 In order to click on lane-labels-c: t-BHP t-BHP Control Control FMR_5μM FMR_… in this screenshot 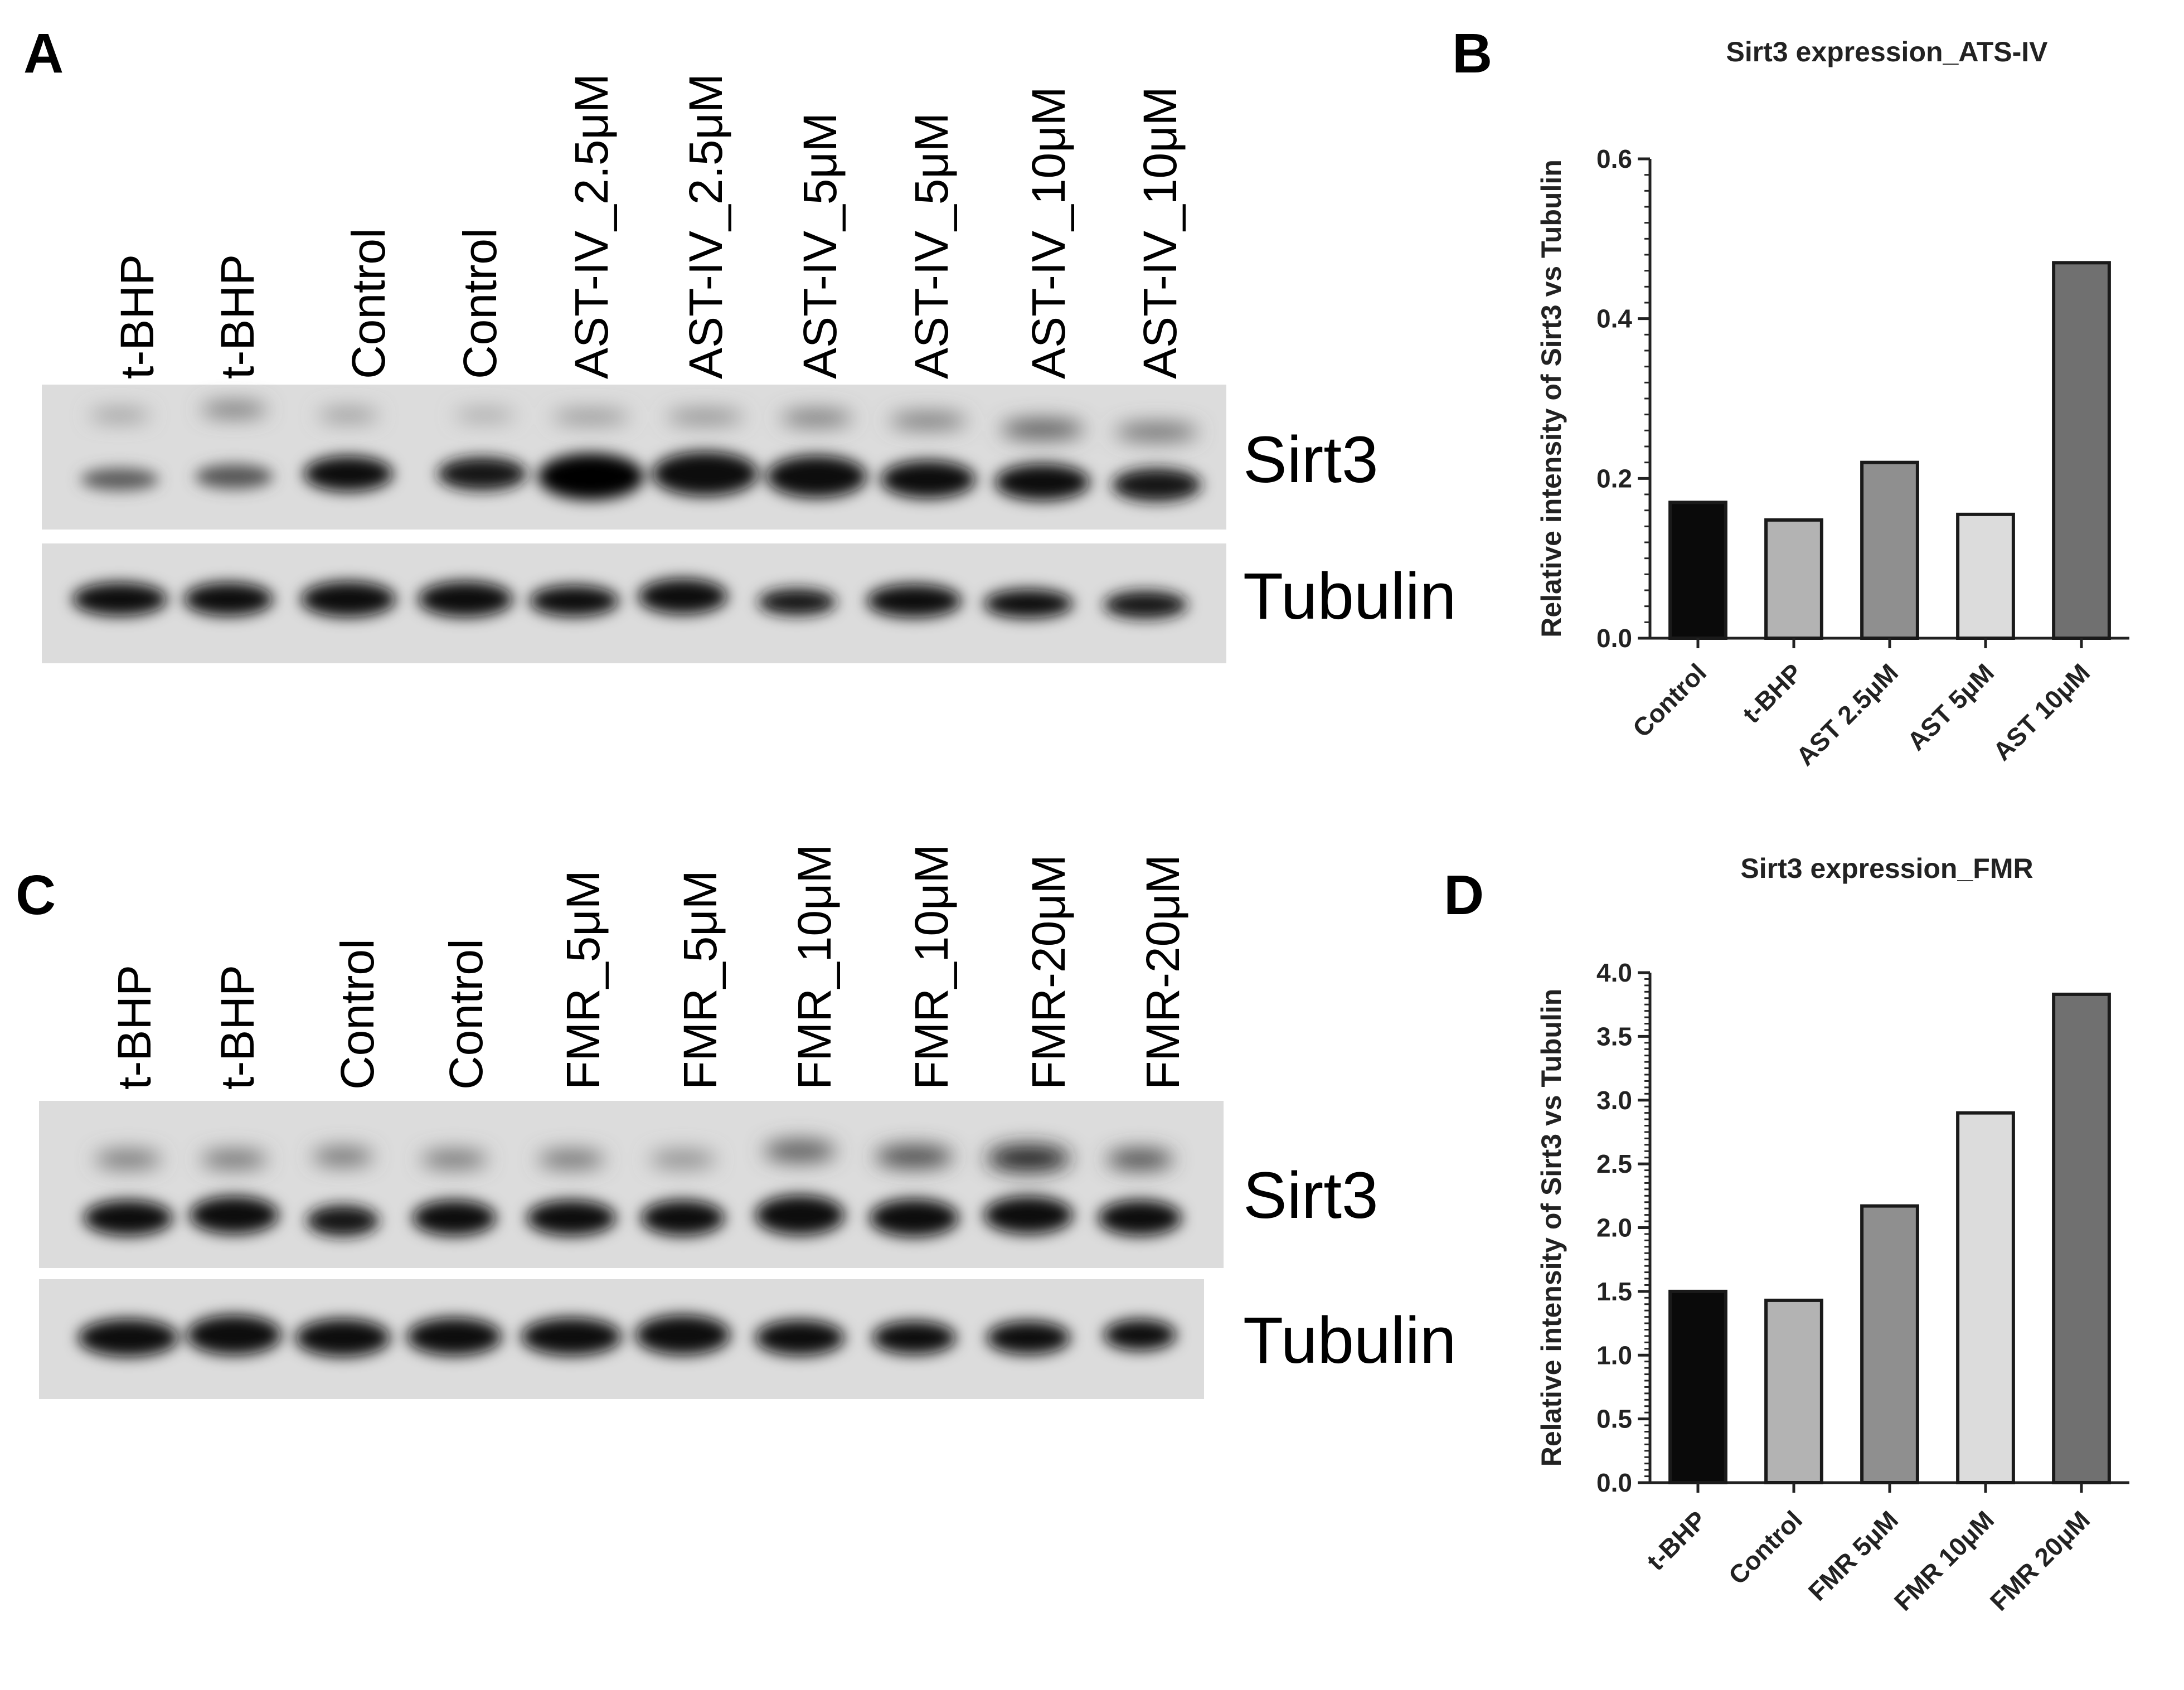, I will do `click(649, 967)`.